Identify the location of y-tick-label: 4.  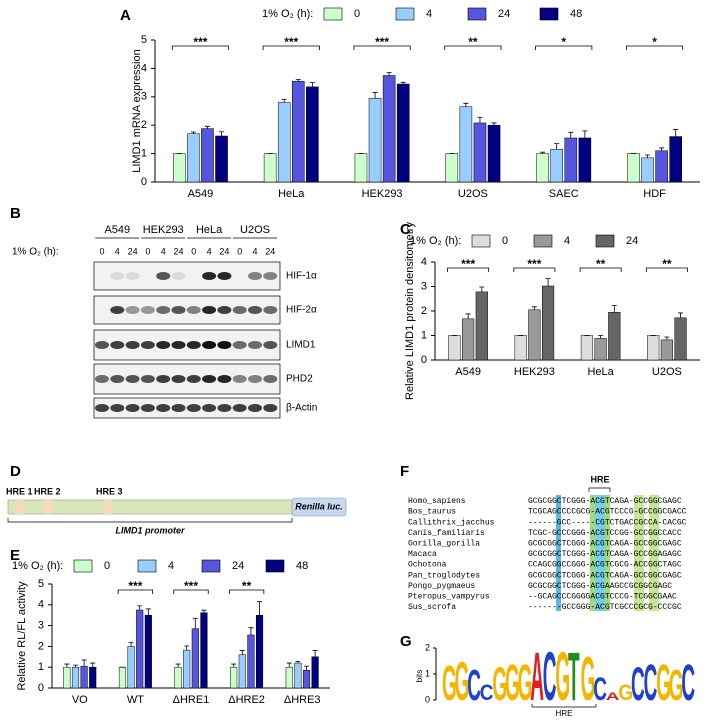
(144, 68).